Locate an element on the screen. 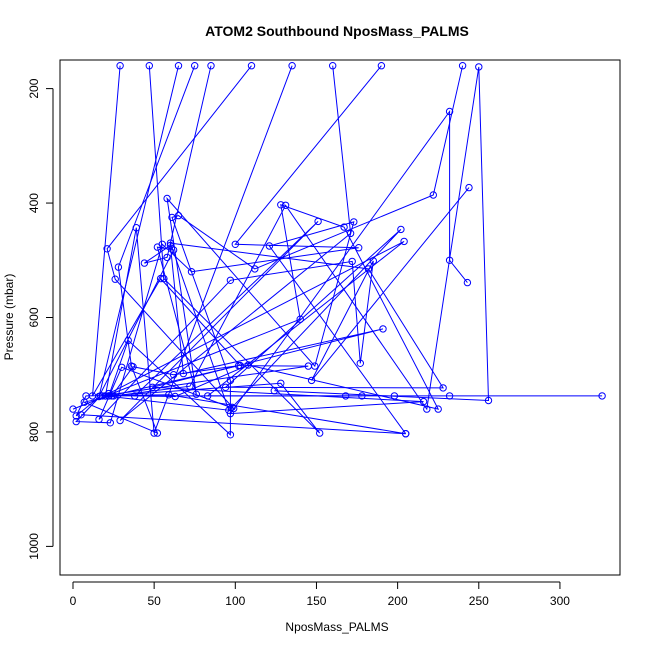 This screenshot has height=650, width=650. y-tick-label: 1000 is located at coordinates (34, 546).